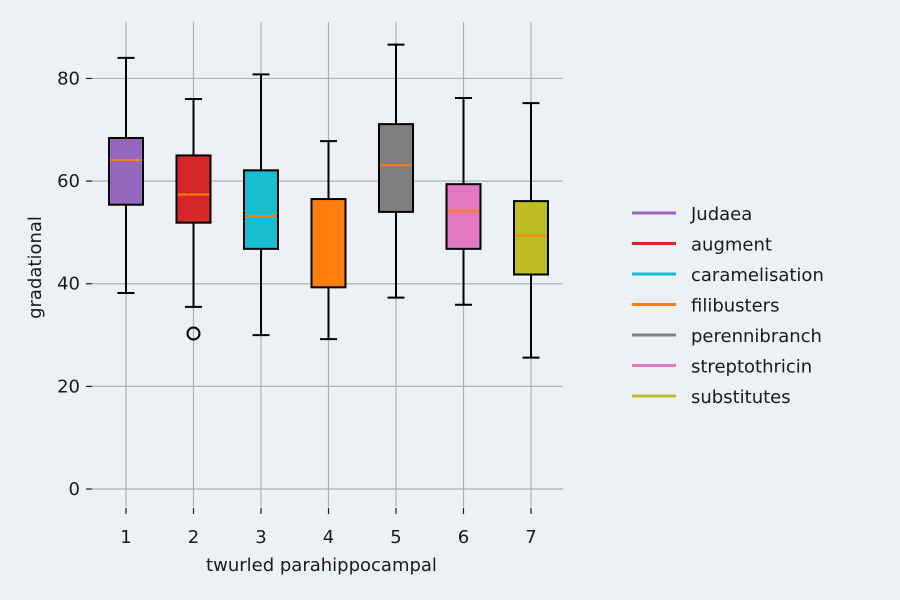 Image resolution: width=900 pixels, height=600 pixels. What do you see at coordinates (68, 78) in the screenshot?
I see `y-tick-label: 80` at bounding box center [68, 78].